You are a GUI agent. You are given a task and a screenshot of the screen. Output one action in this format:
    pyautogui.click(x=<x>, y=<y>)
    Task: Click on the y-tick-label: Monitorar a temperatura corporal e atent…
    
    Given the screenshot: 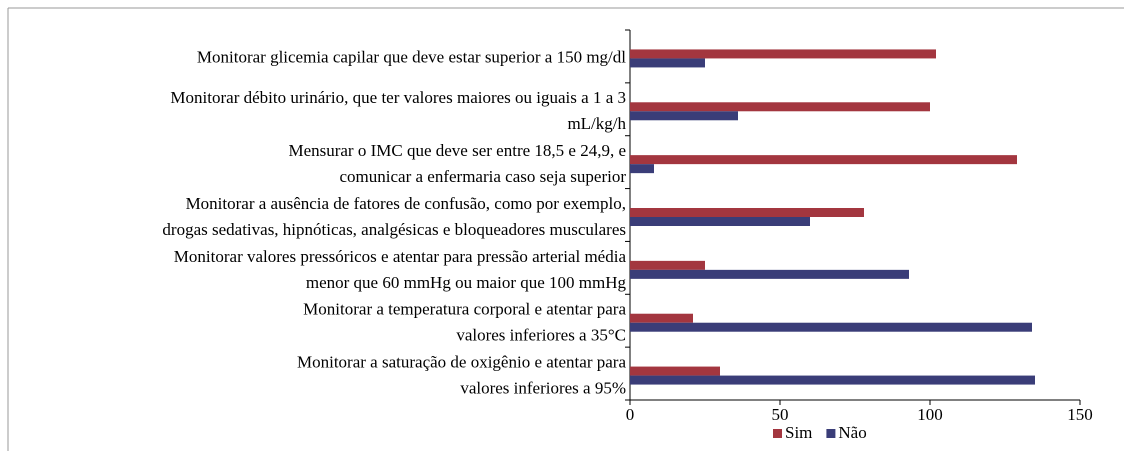 What is the action you would take?
    pyautogui.click(x=464, y=309)
    